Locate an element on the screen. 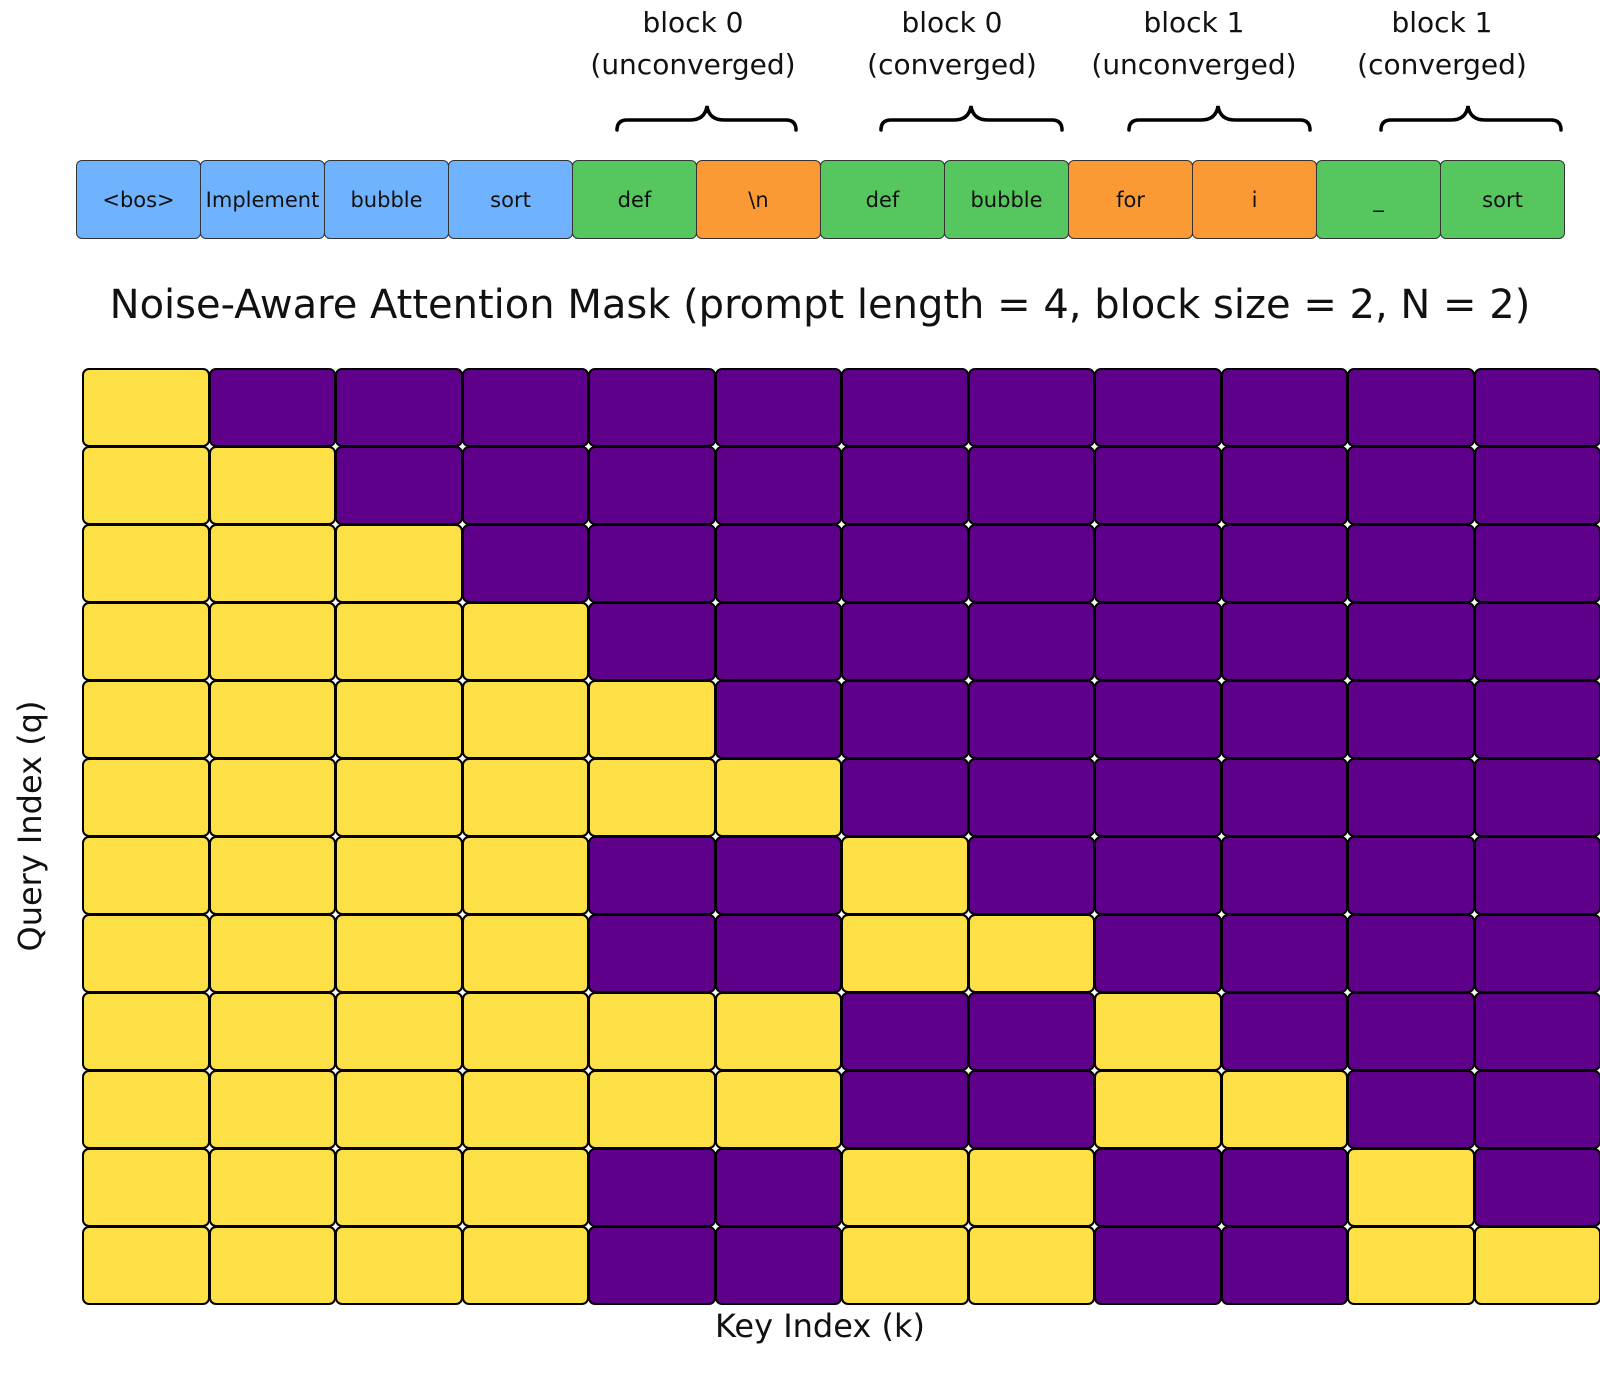 Image resolution: width=1600 pixels, height=1381 pixels. block-braces is located at coordinates (1089, 118).